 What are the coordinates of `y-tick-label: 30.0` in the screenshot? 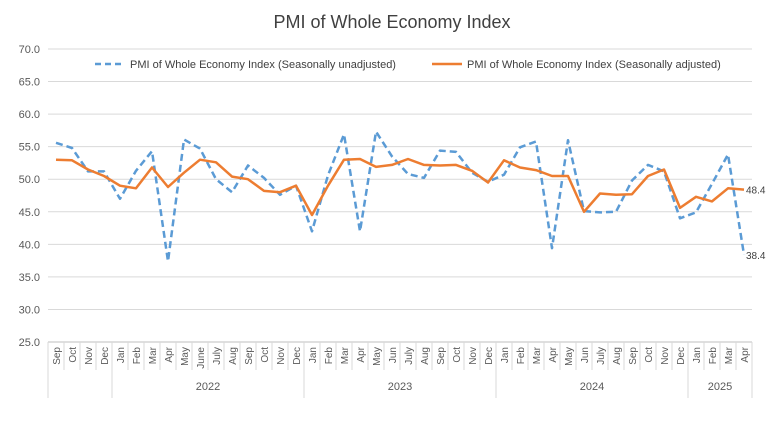 It's located at (29, 310).